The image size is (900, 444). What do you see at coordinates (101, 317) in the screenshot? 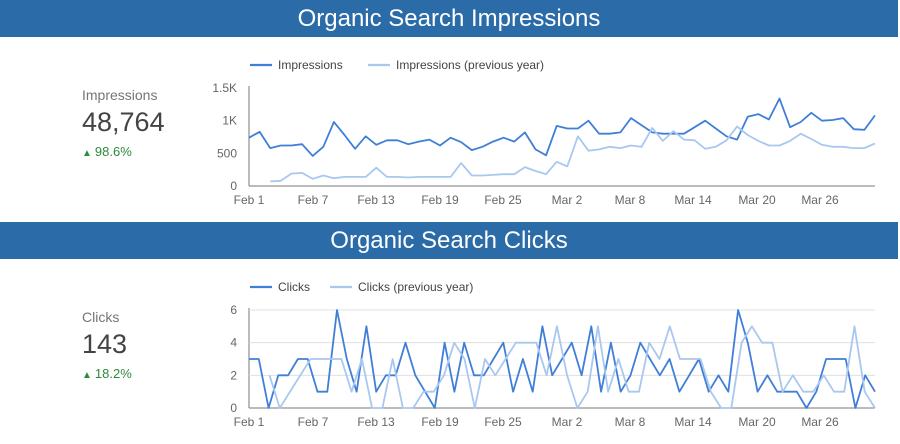
I see `scorecard-label: Clicks` at bounding box center [101, 317].